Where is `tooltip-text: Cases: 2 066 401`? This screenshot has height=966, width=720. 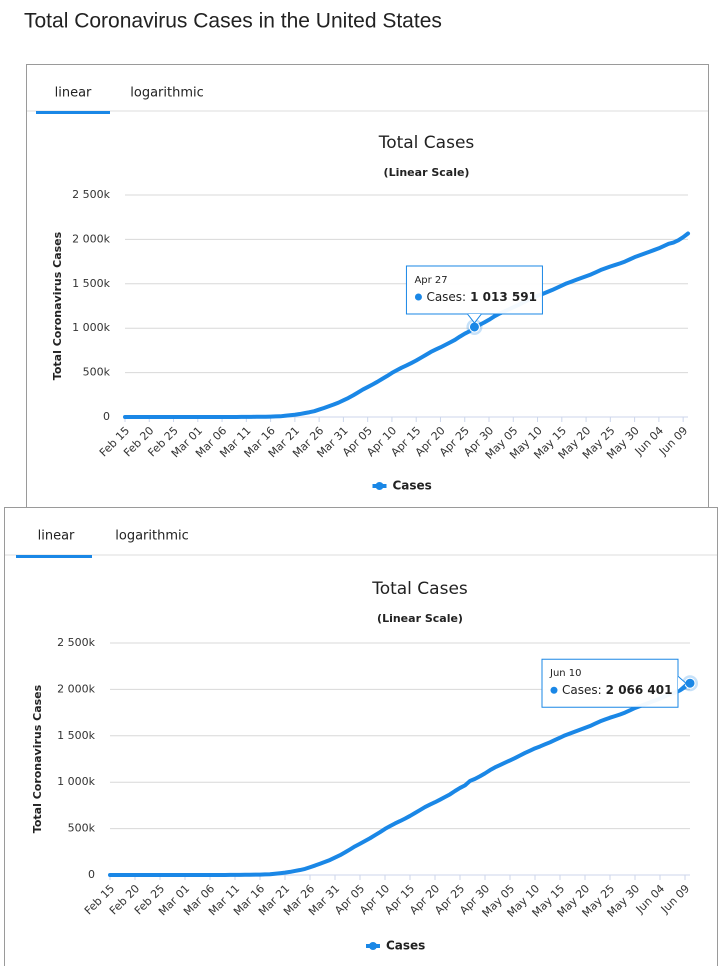
tooltip-text: Cases: 2 066 401 is located at coordinates (617, 690).